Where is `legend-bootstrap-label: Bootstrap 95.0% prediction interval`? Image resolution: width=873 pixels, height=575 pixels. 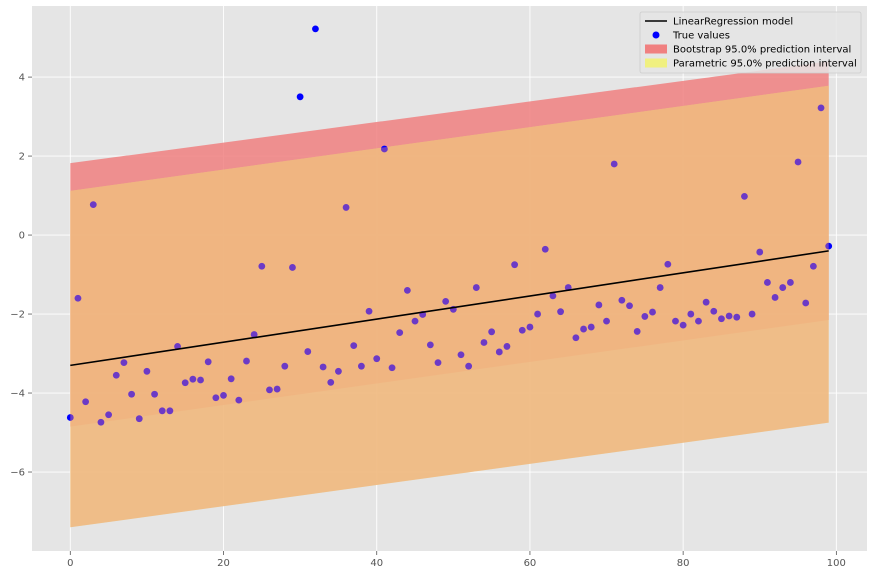 legend-bootstrap-label: Bootstrap 95.0% prediction interval is located at coordinates (762, 50).